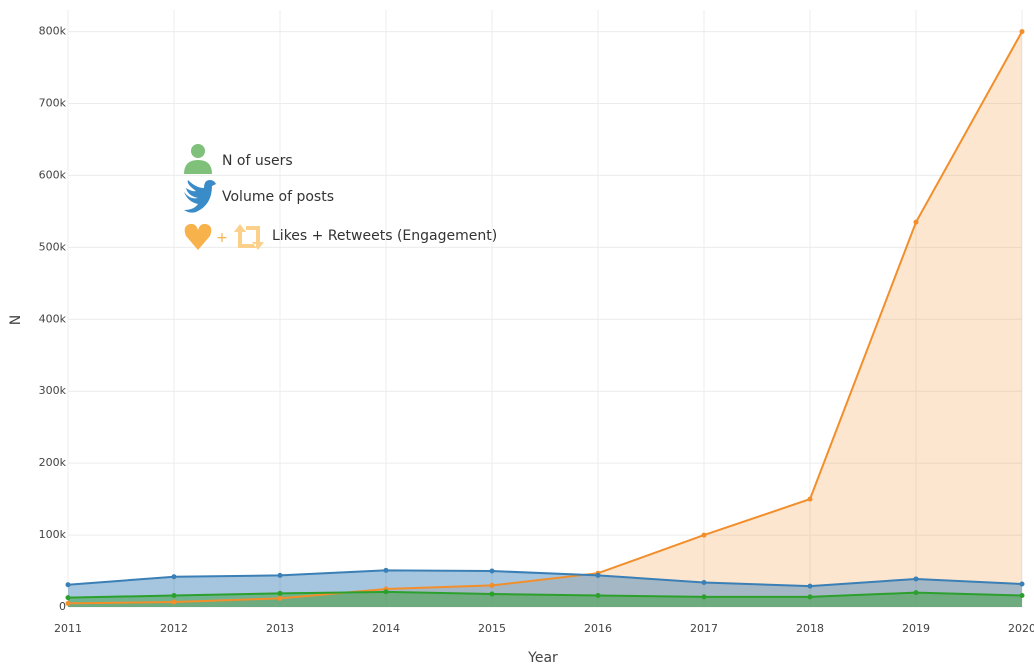 The height and width of the screenshot is (667, 1034). I want to click on y-tick-label: 400k, so click(53, 318).